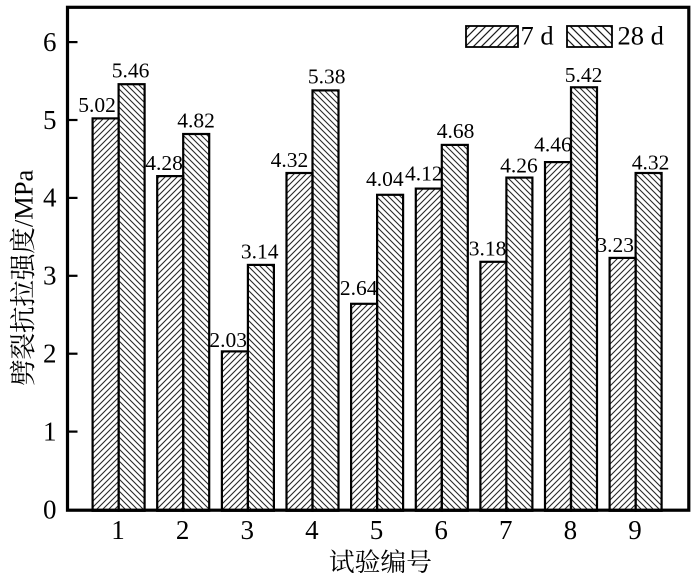 The height and width of the screenshot is (579, 700). Describe the element at coordinates (359, 288) in the screenshot. I see `svg-text: 2.64` at that location.